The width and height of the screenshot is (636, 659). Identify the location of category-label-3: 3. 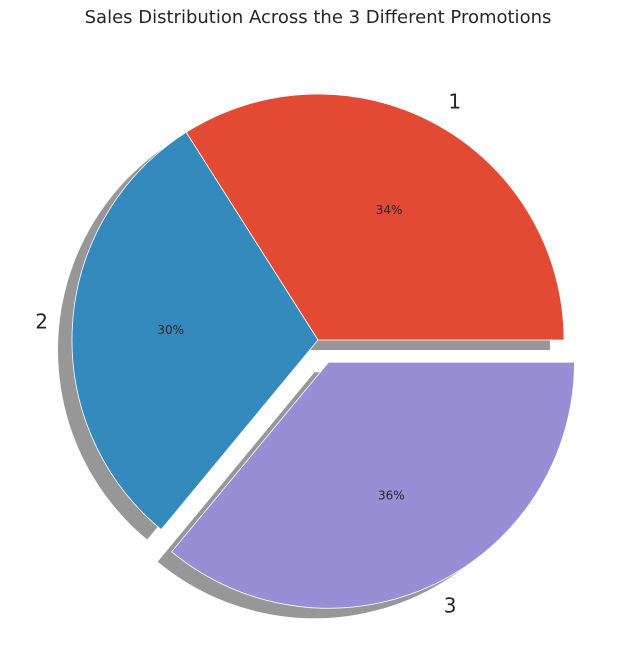
(450, 606).